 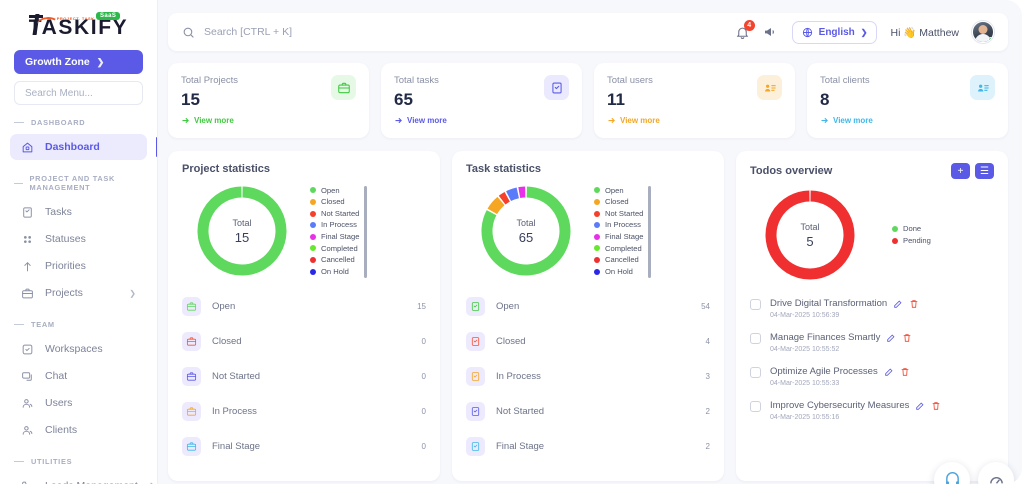 I want to click on sidebar-item-dashboard: Dashboard, so click(x=83, y=147).